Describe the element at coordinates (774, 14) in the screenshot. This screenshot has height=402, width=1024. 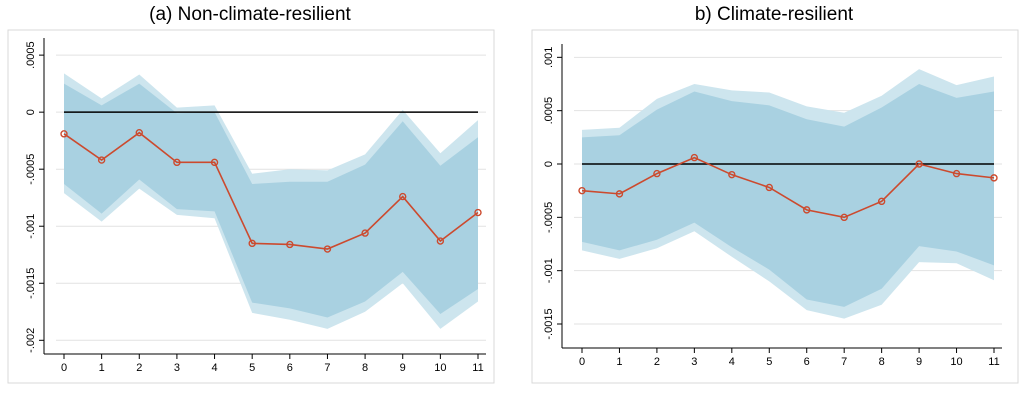
I see `chart-title: b) Climate-resilient` at that location.